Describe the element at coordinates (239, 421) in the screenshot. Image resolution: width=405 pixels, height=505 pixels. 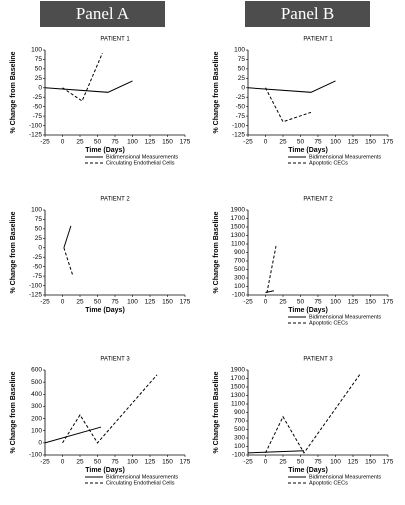
I see `y-tick-label: 700` at that location.